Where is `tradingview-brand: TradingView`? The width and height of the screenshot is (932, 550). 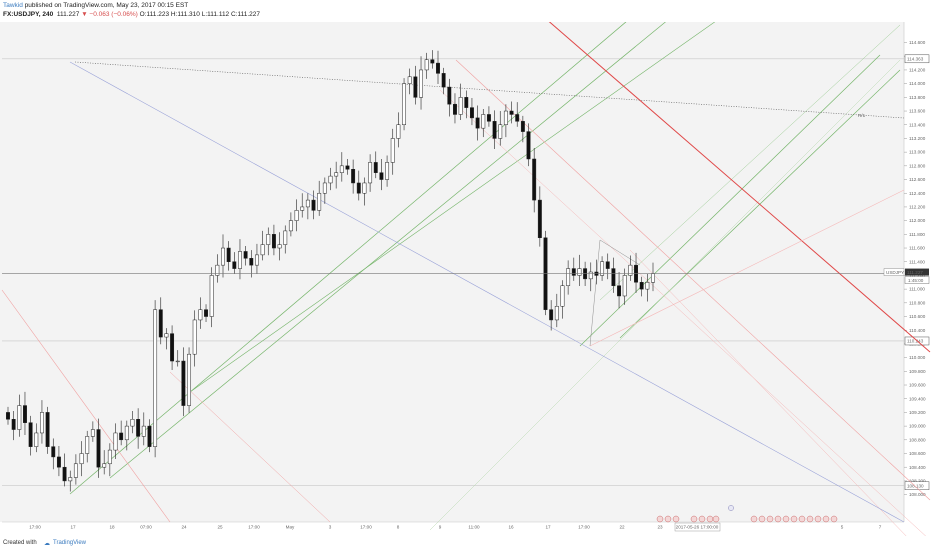
tradingview-brand: TradingView is located at coordinates (70, 543).